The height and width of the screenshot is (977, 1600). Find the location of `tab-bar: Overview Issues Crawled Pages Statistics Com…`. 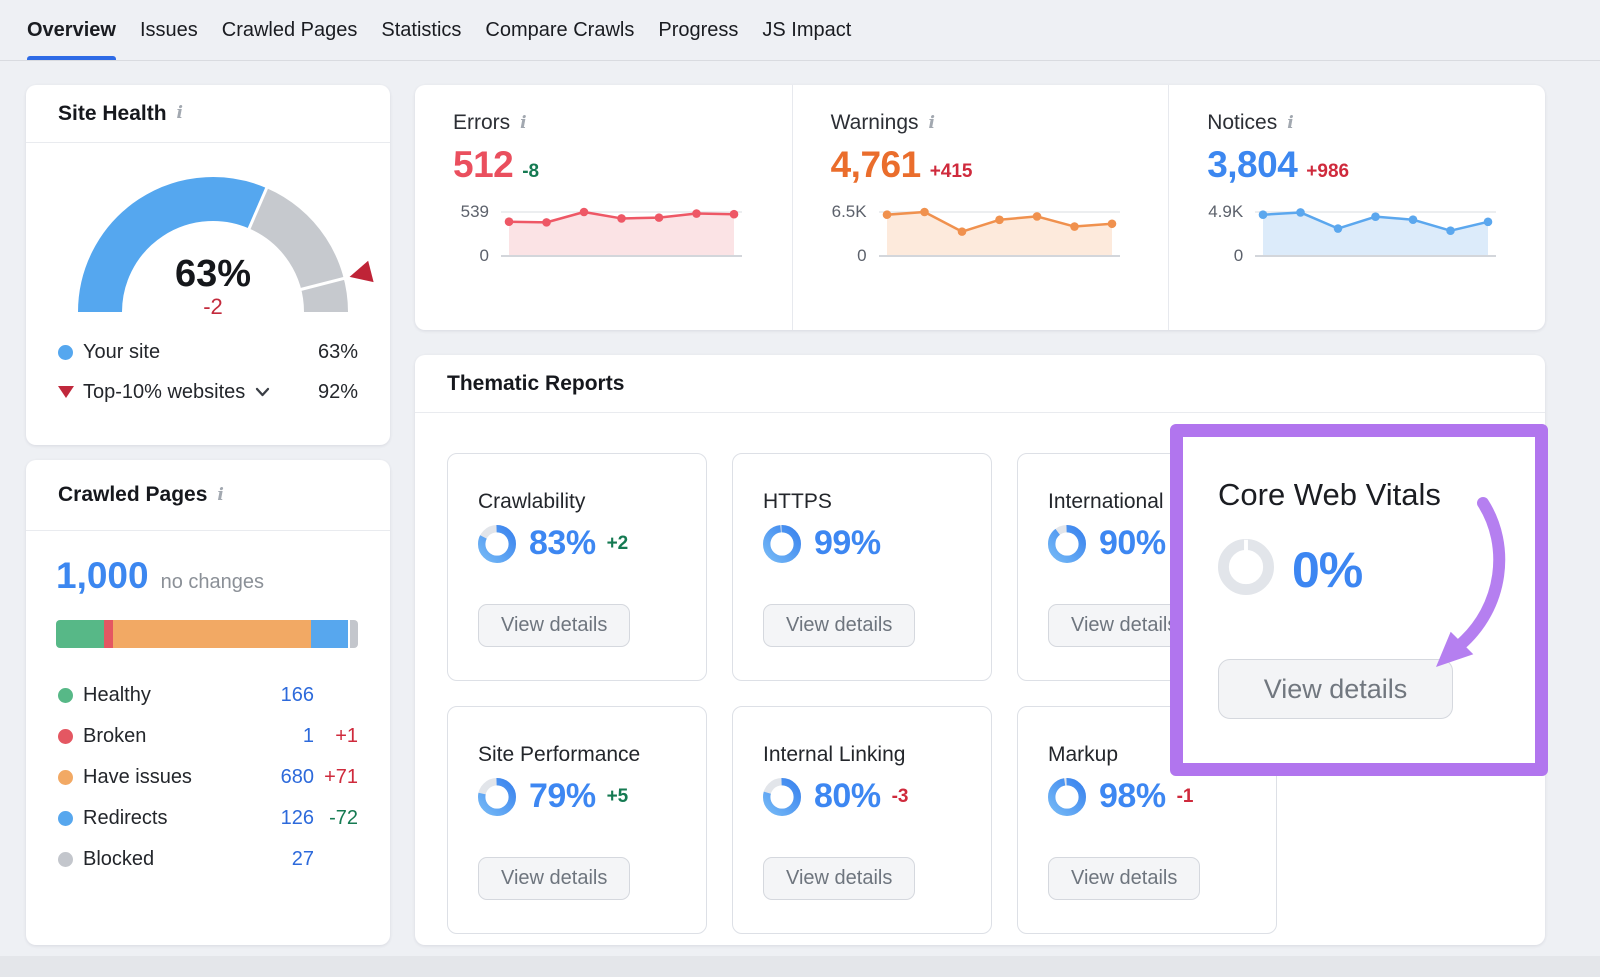

tab-bar: Overview Issues Crawled Pages Statistics Com… is located at coordinates (439, 30).